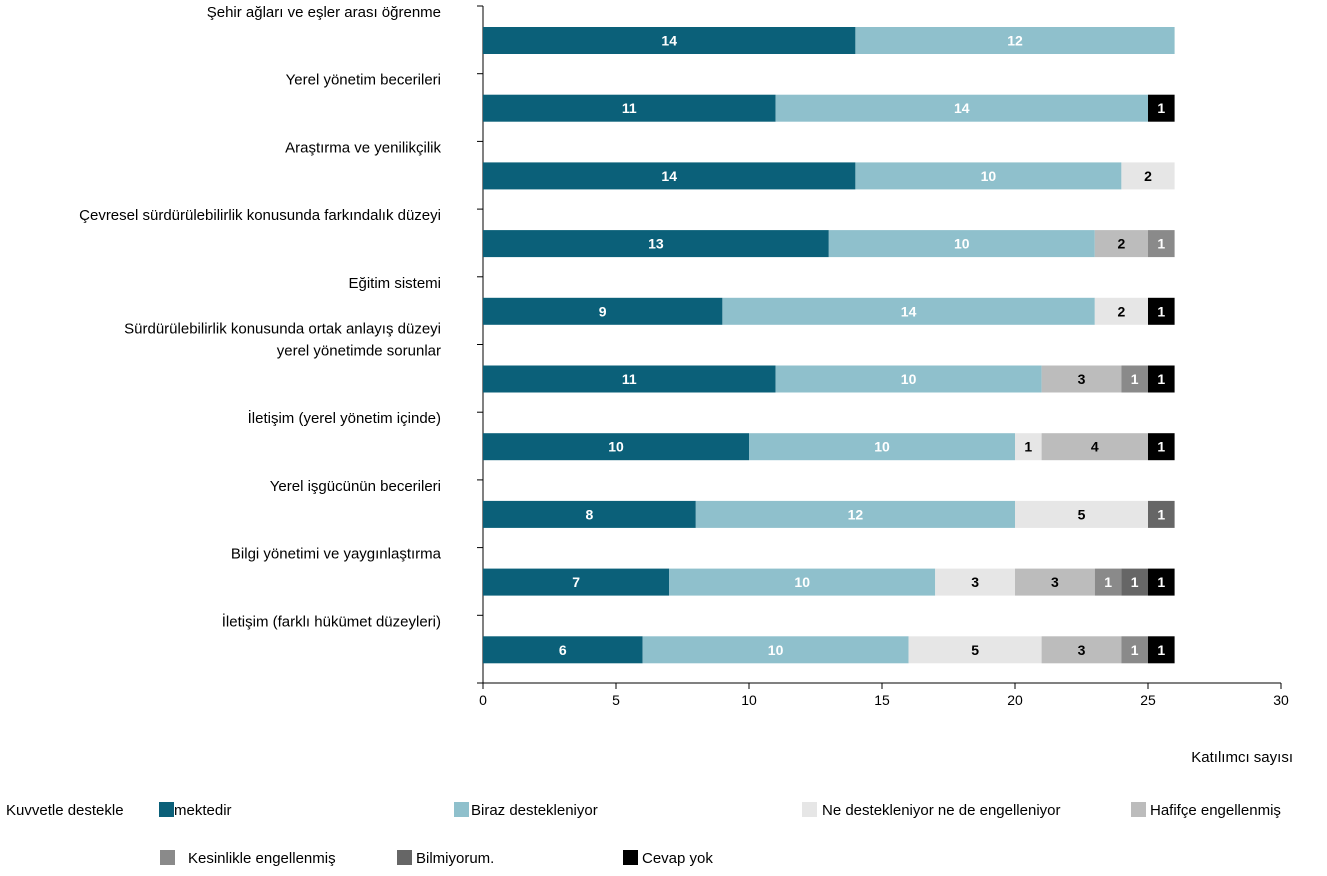  What do you see at coordinates (1015, 700) in the screenshot?
I see `x-tick-label: 20` at bounding box center [1015, 700].